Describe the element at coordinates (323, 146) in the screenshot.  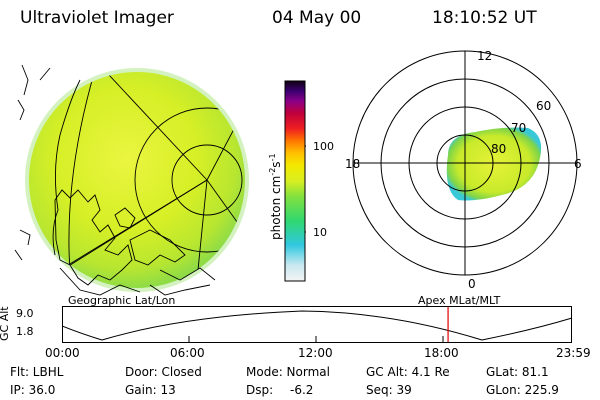
I see `colorbar-tick-100: 100` at that location.